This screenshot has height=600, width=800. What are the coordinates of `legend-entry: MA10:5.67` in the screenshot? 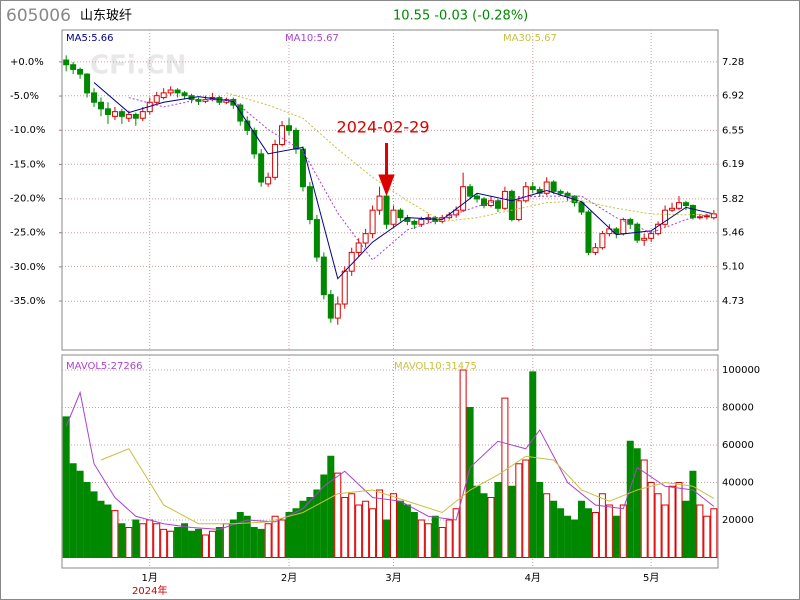 It's located at (312, 38).